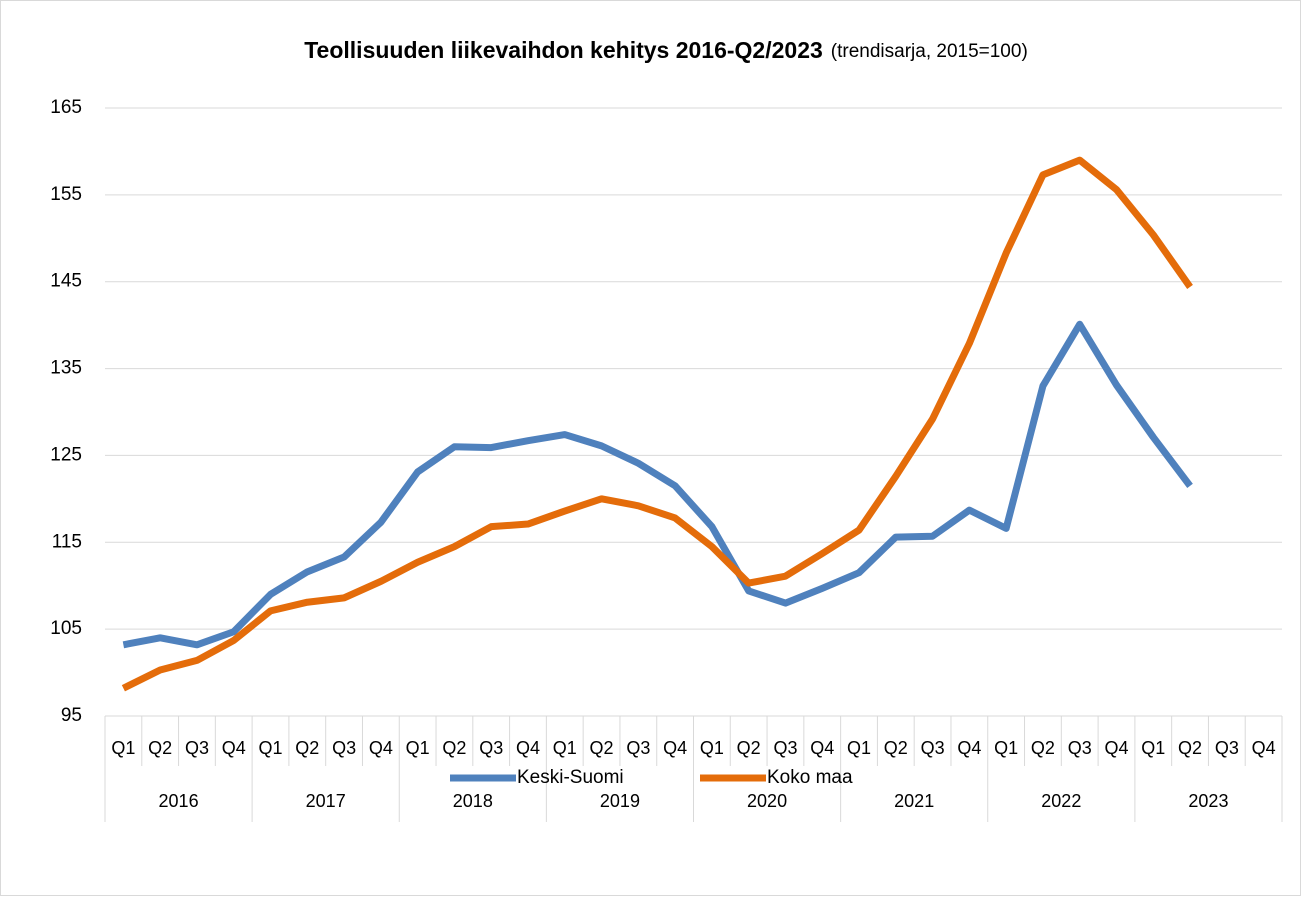  What do you see at coordinates (1061, 801) in the screenshot?
I see `year-label: 2022` at bounding box center [1061, 801].